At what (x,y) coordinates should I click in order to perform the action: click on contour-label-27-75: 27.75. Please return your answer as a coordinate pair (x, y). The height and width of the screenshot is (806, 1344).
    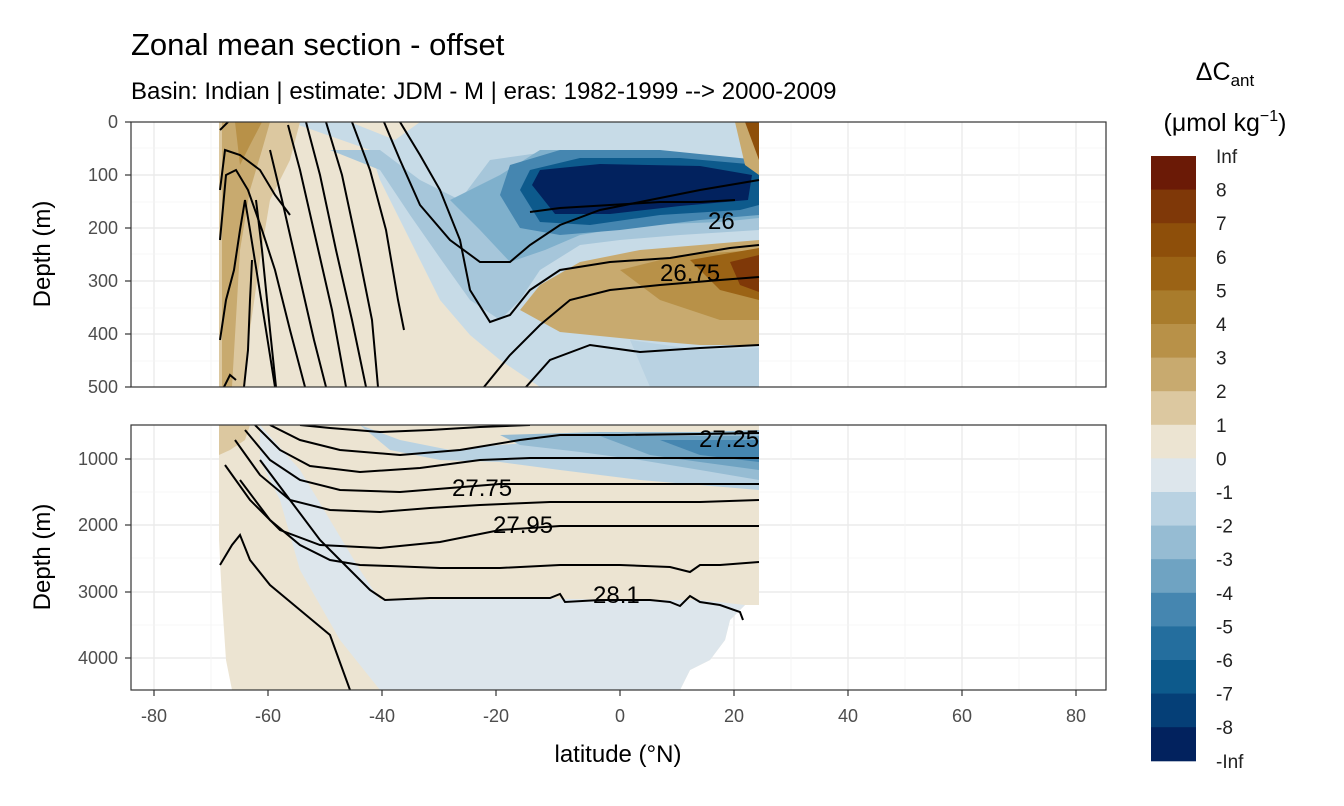
    Looking at the image, I should click on (482, 488).